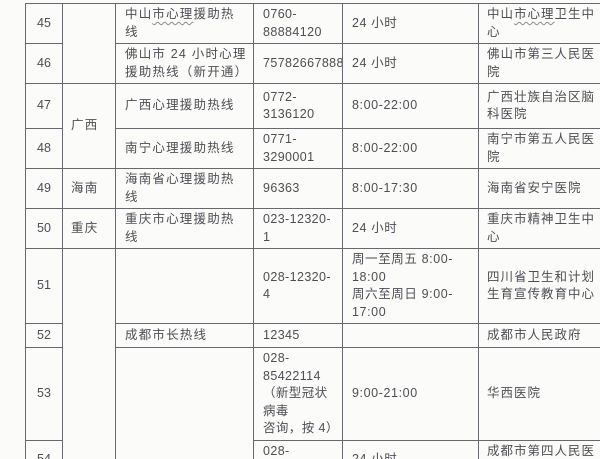 The image size is (600, 459). Describe the element at coordinates (410, 286) in the screenshot. I see `cell-hours: 周一至周五 8:00-18:00 周六至周日 9:00-17:00` at that location.